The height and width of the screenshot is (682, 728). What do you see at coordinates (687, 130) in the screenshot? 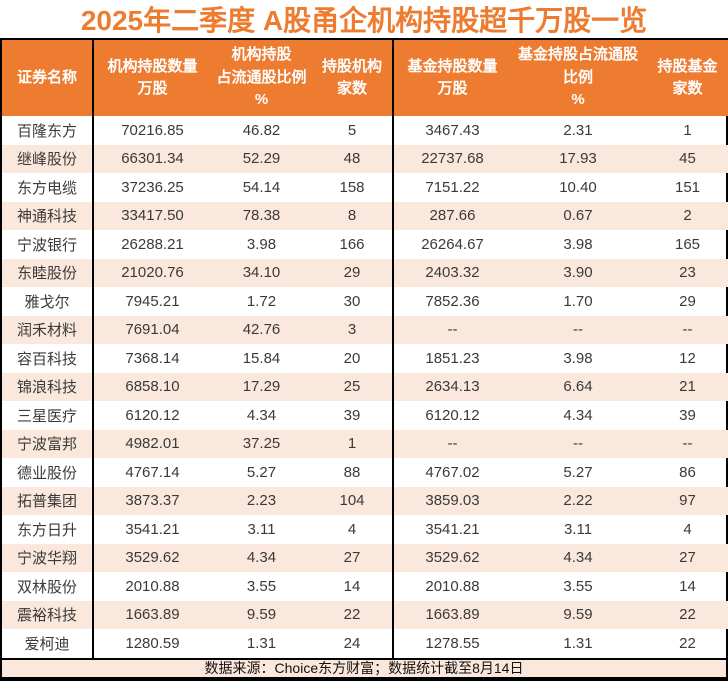
I see `value-cell: 1` at bounding box center [687, 130].